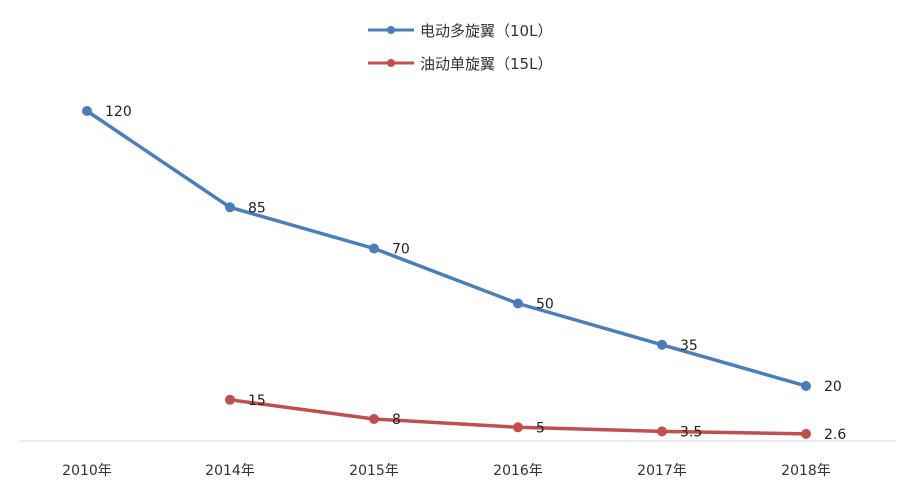  I want to click on x-tick-label: 2017年, so click(662, 471).